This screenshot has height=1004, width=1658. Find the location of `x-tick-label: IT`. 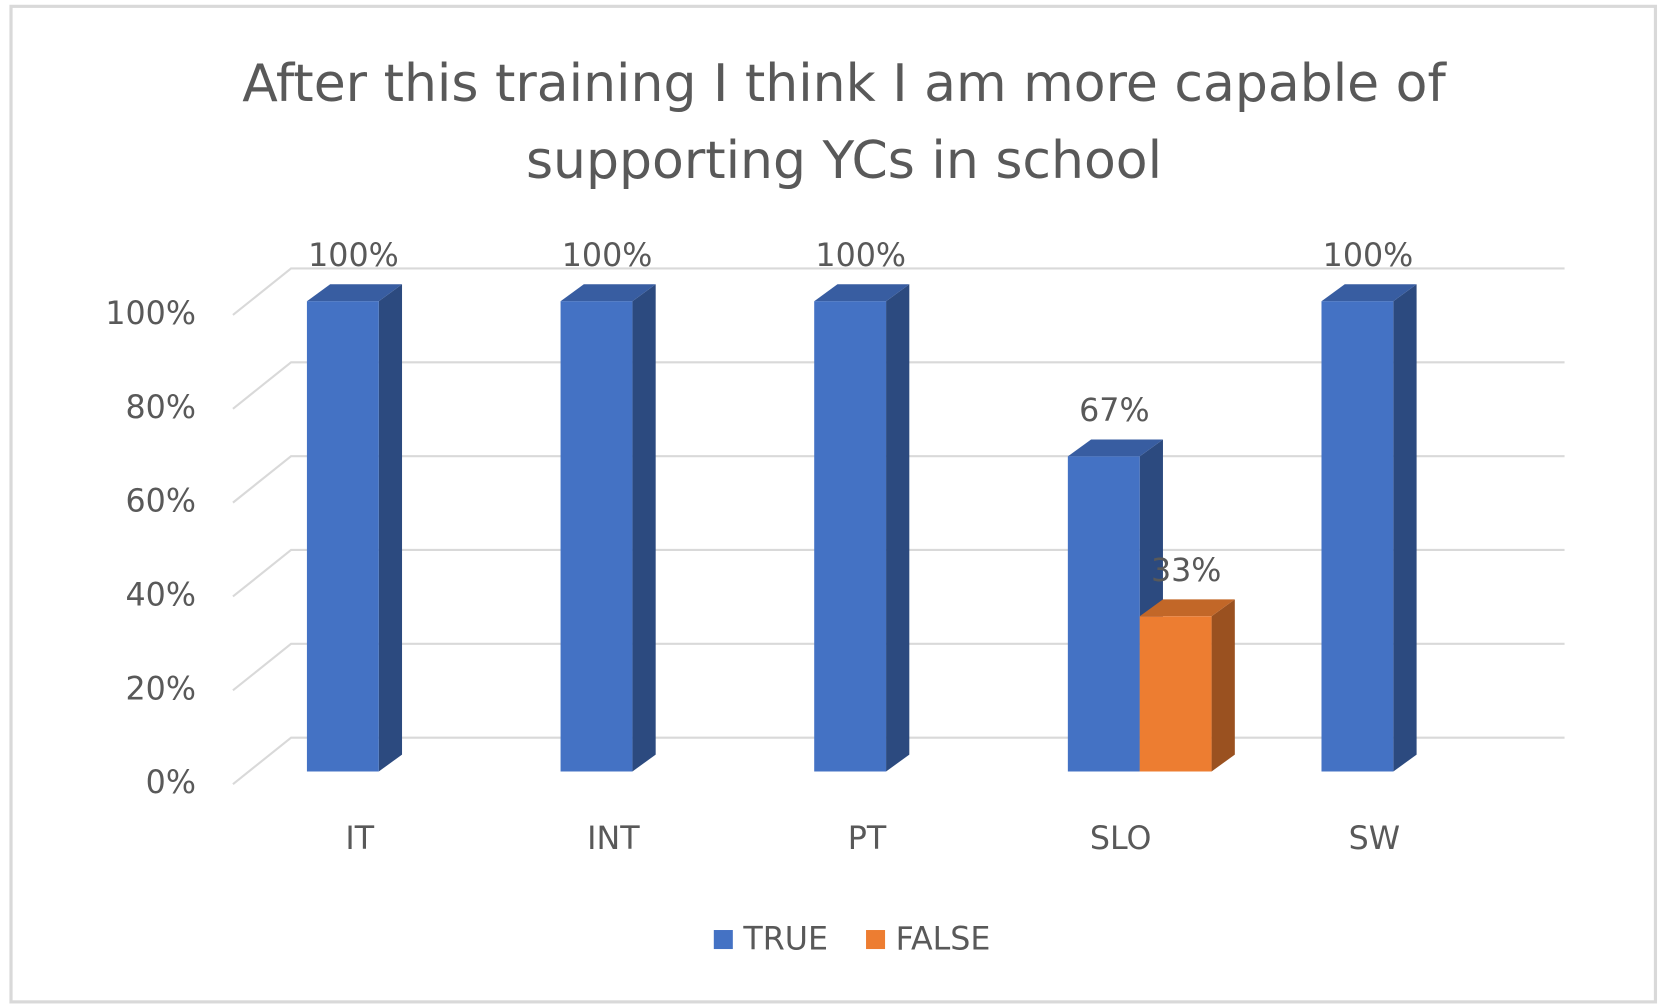

x-tick-label: IT is located at coordinates (359, 839).